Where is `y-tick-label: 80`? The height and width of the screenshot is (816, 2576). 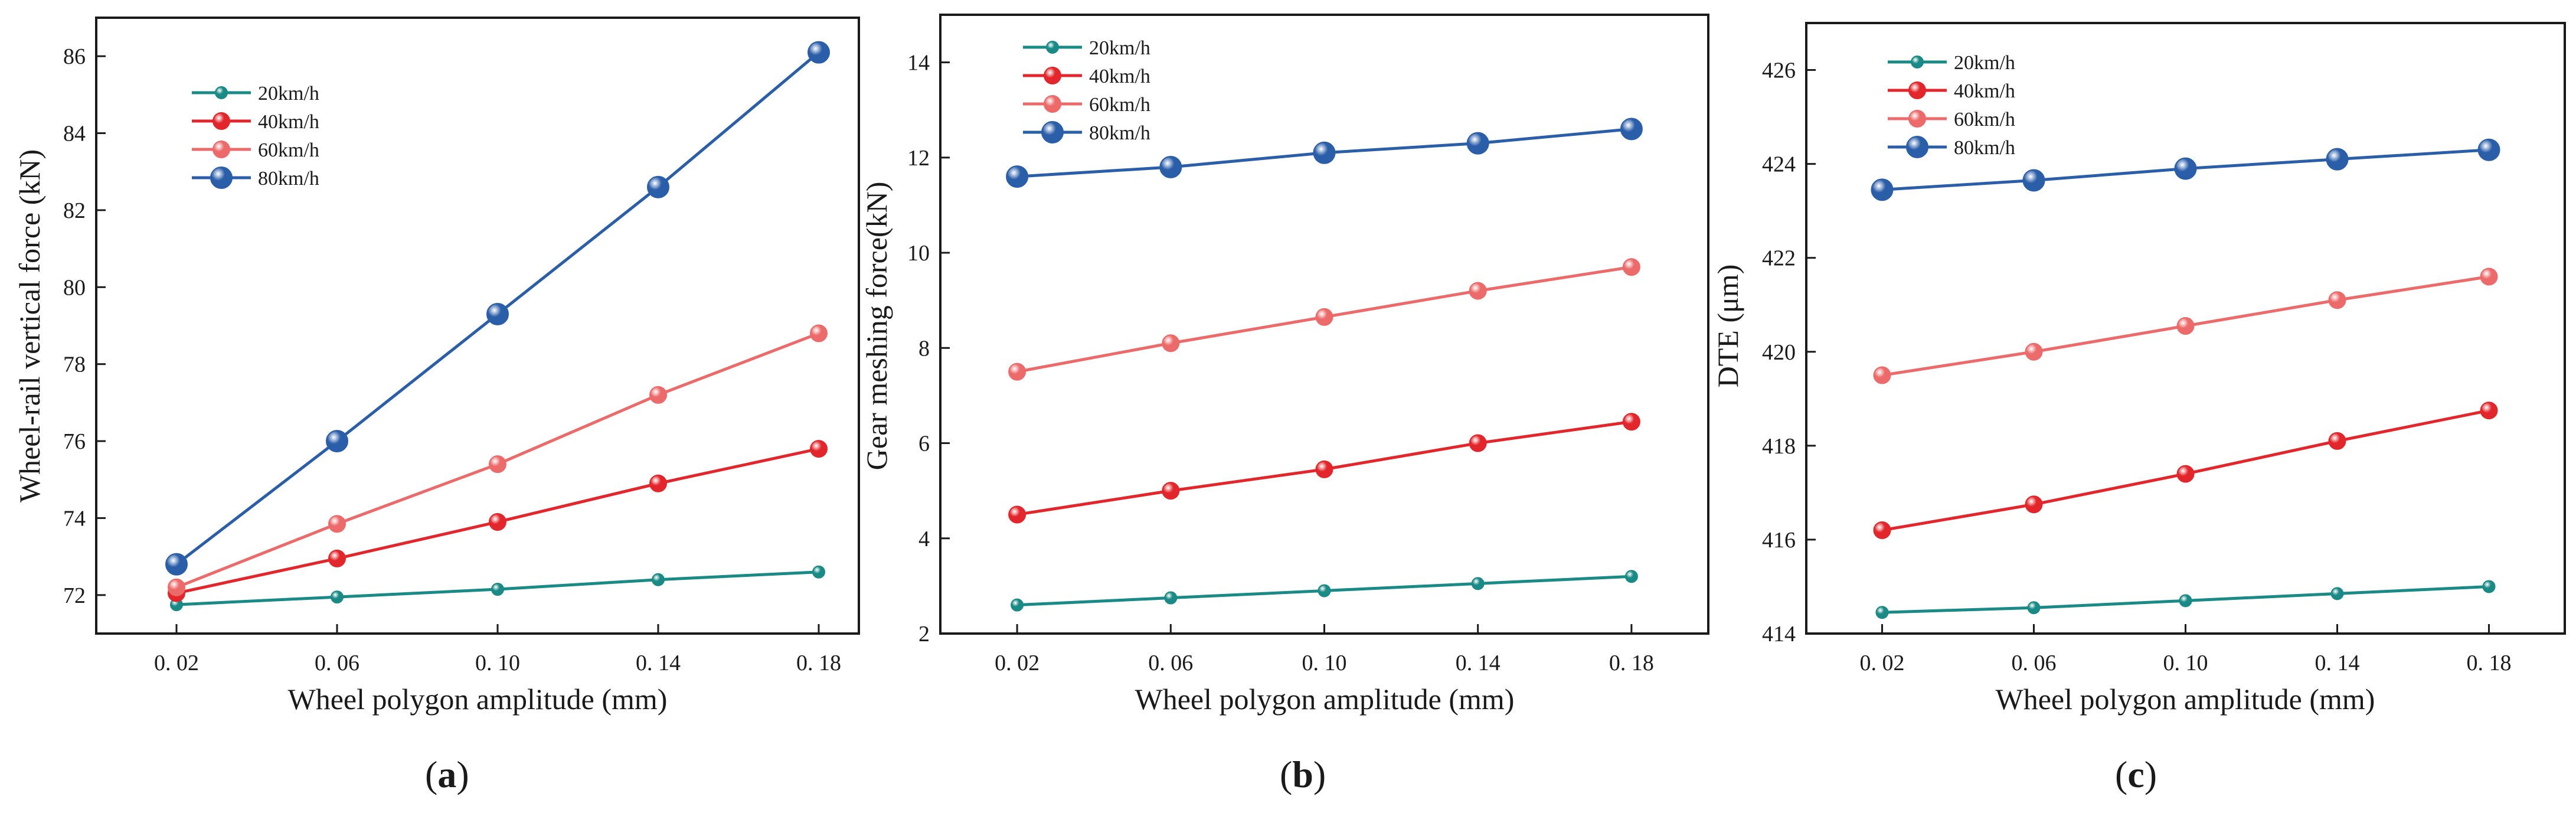 y-tick-label: 80 is located at coordinates (74, 287).